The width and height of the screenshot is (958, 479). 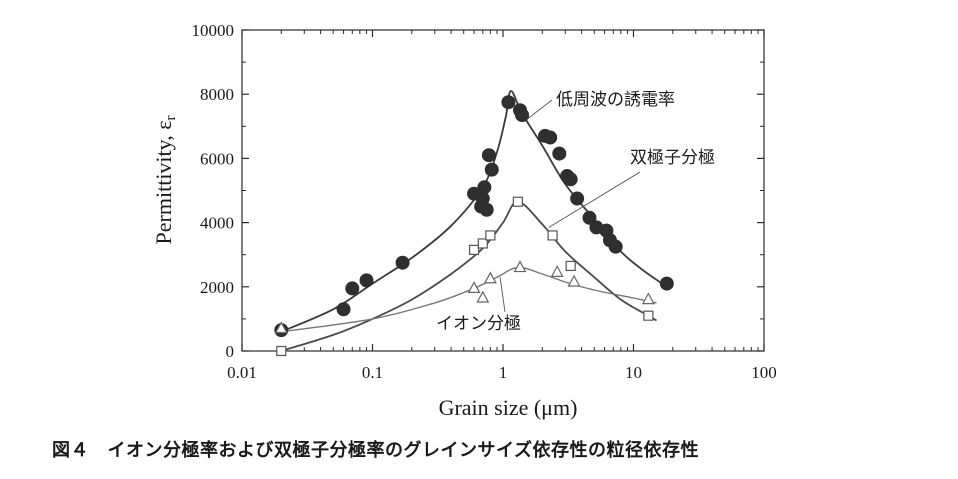 What do you see at coordinates (217, 158) in the screenshot?
I see `y-tick-label: 6000` at bounding box center [217, 158].